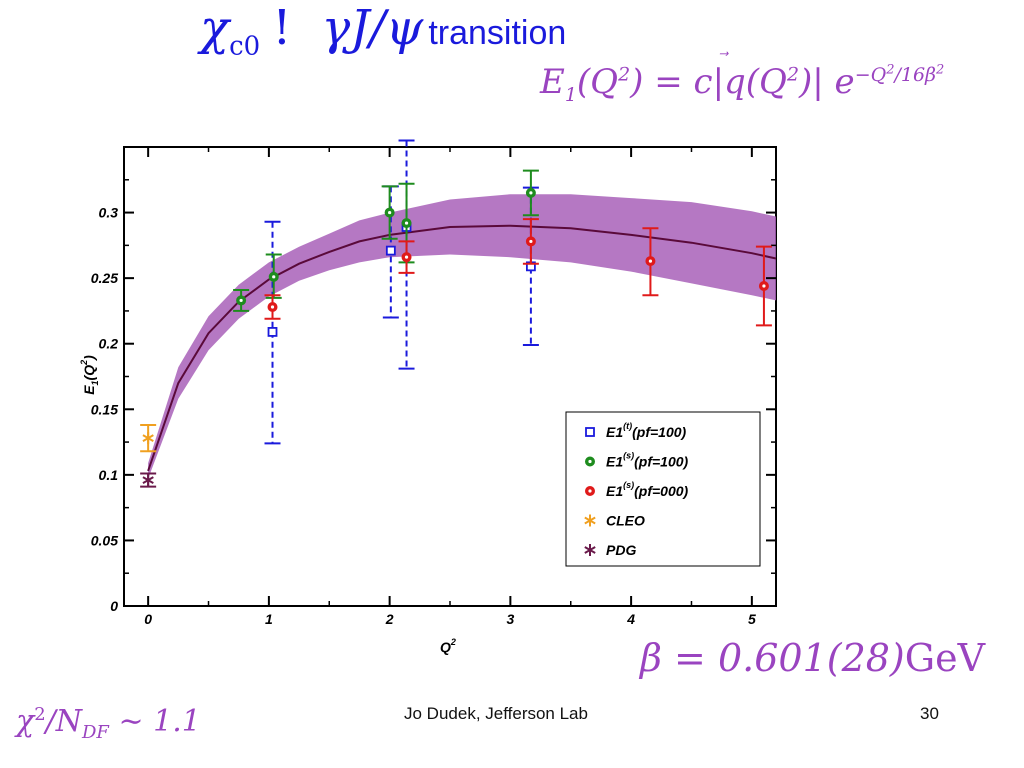  Describe the element at coordinates (448, 646) in the screenshot. I see `x-axis-label: Q2` at that location.